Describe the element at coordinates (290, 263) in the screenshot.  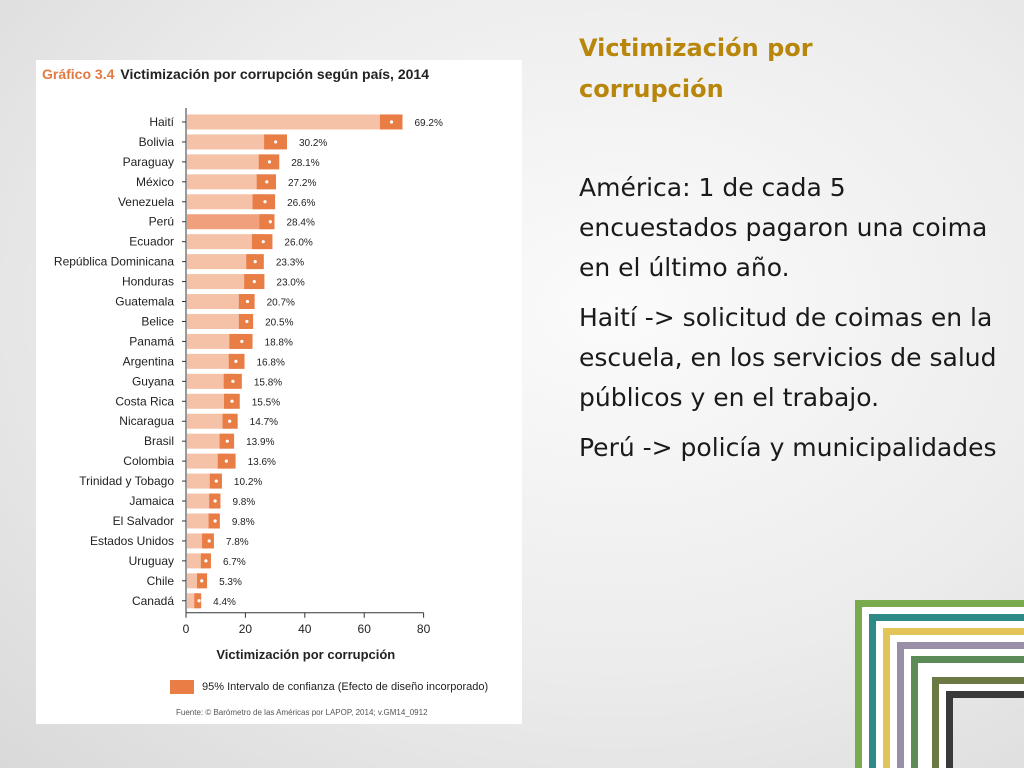
I see `data-label-republica-dominicana: 23.3%` at that location.